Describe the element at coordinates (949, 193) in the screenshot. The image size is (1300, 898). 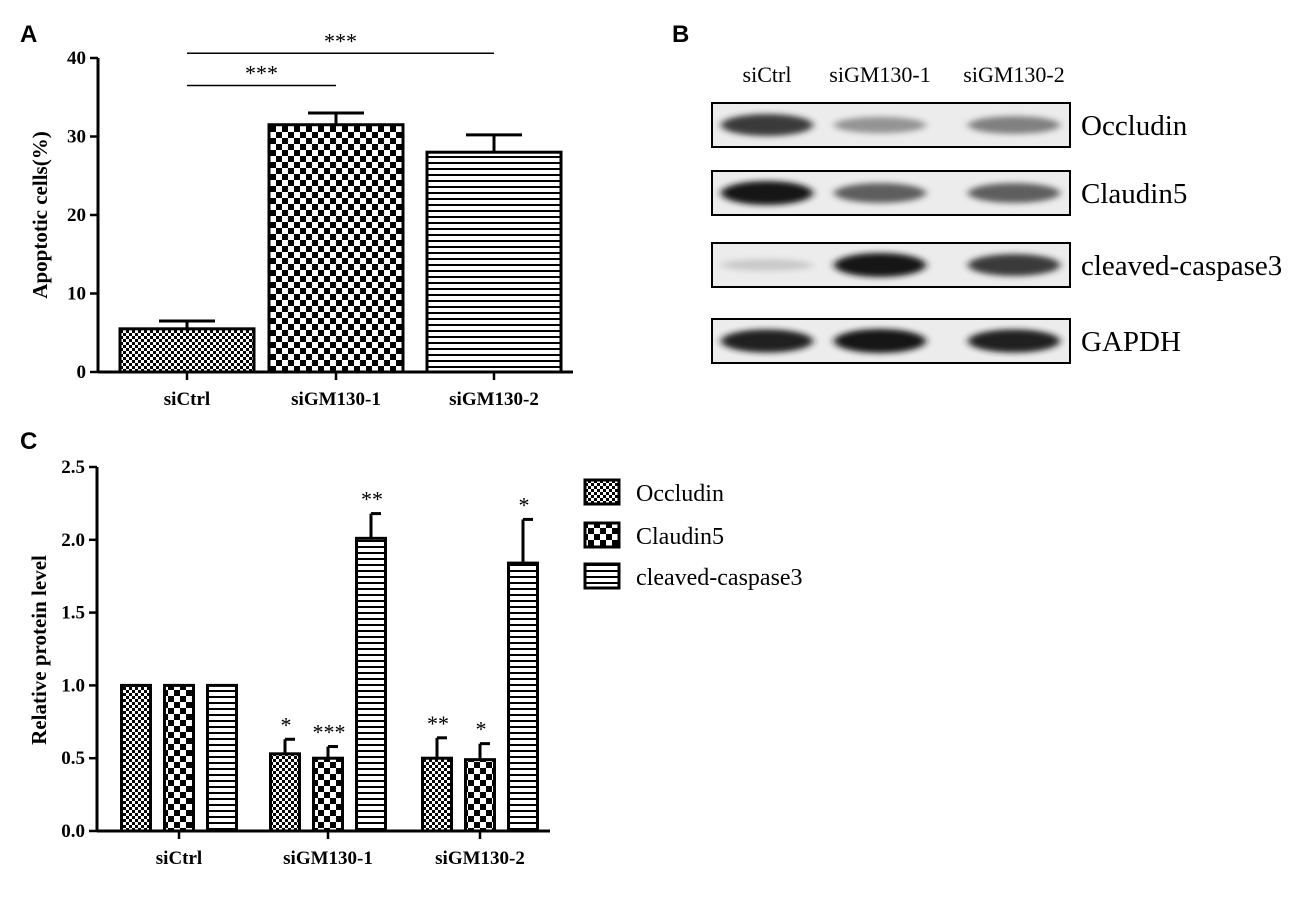
I see `blot-row: Claudin5` at that location.